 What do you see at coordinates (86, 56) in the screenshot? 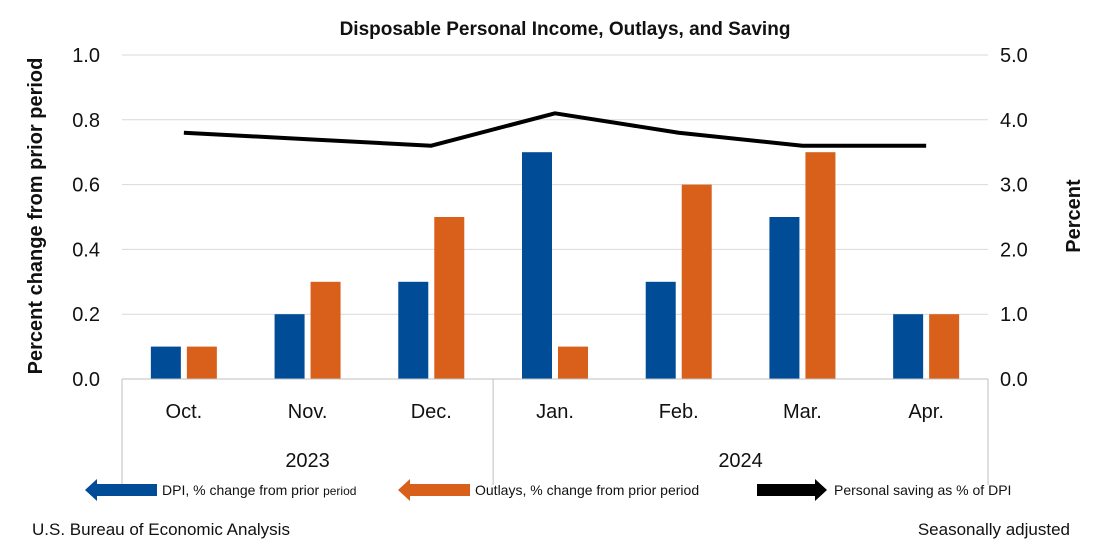
I see `y-tick-label: 1.0` at bounding box center [86, 56].